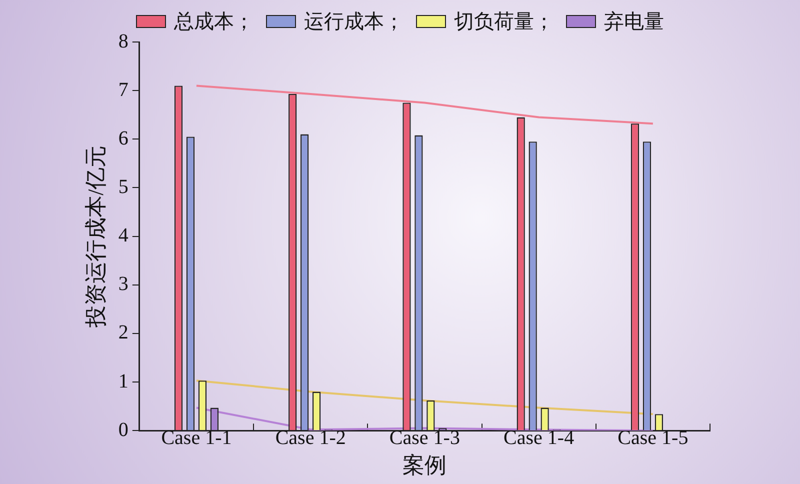 The height and width of the screenshot is (484, 800). I want to click on x-tick-label: Case 1-3, so click(424, 437).